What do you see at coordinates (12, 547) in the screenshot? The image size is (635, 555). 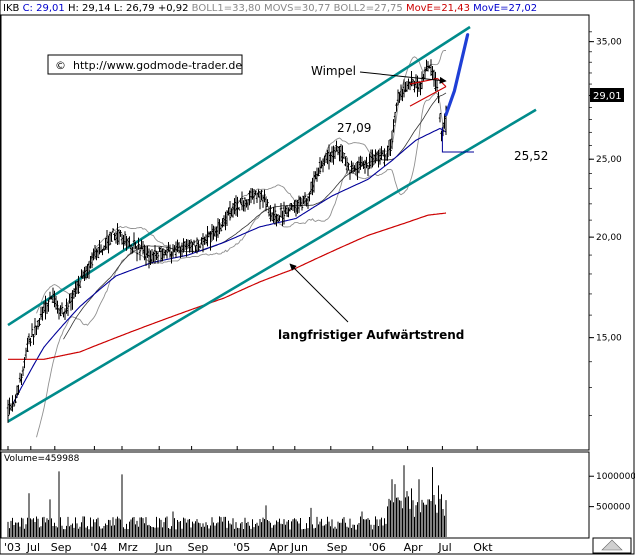 I see `time-label-0: '03` at bounding box center [12, 547].